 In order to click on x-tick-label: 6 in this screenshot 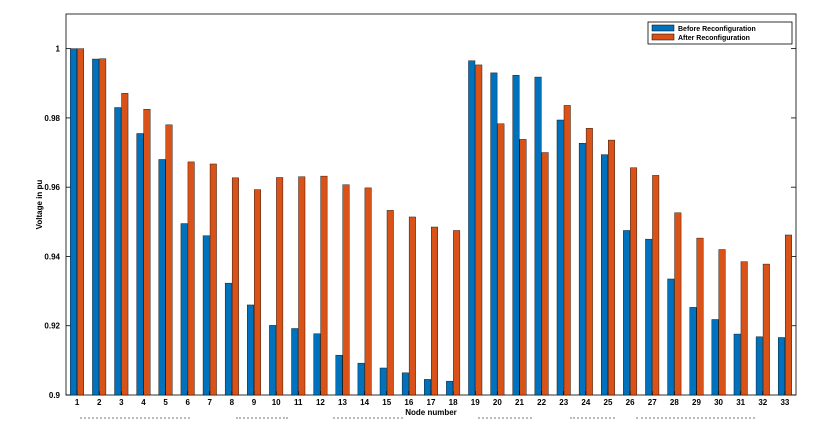, I will do `click(187, 402)`.